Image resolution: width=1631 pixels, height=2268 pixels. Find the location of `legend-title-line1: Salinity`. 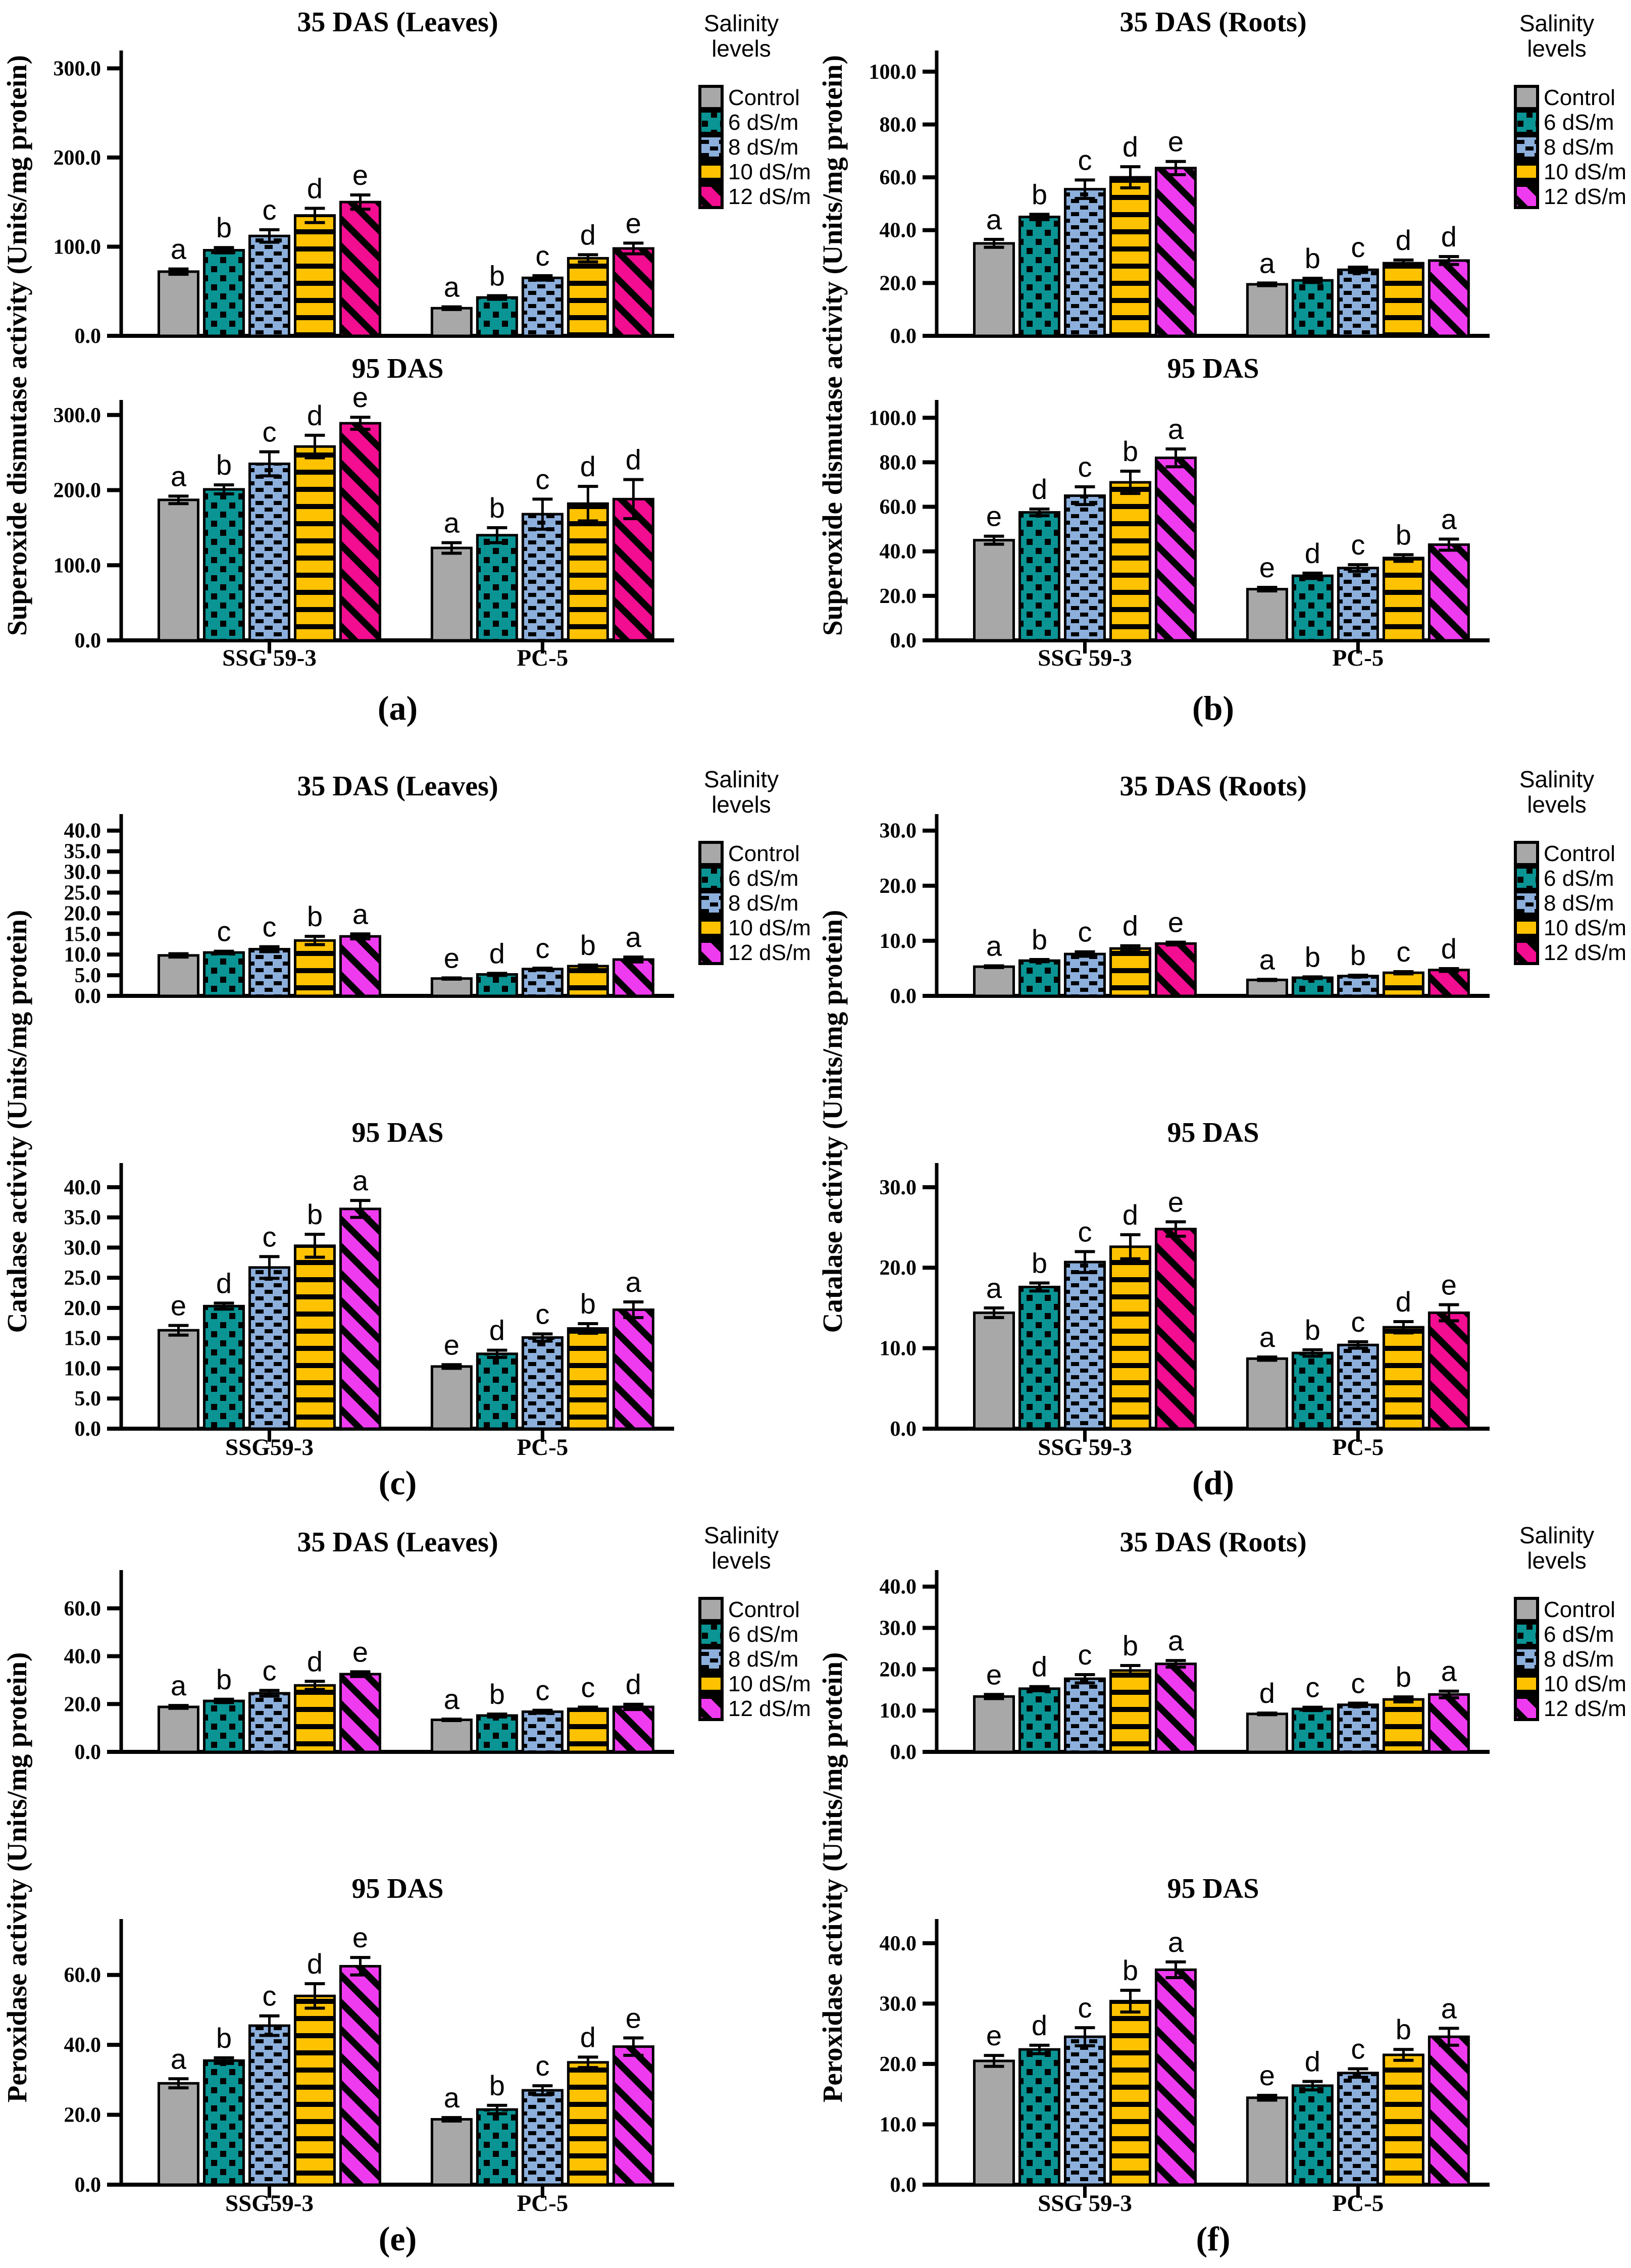

legend-title-line1: Salinity is located at coordinates (741, 1535).